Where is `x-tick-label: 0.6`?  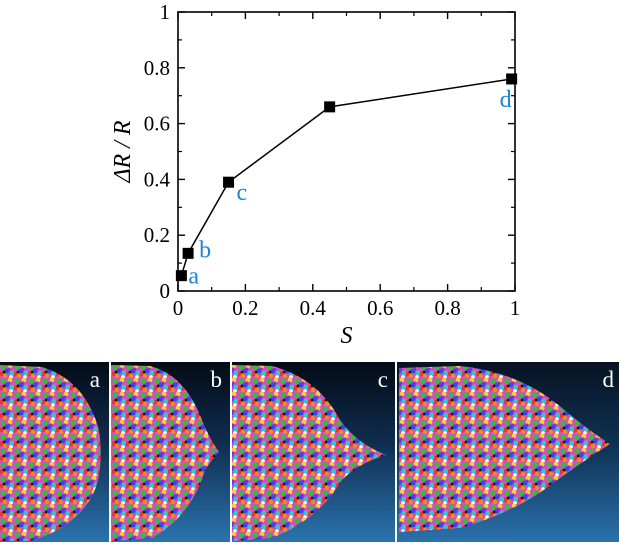
x-tick-label: 0.6 is located at coordinates (380, 308).